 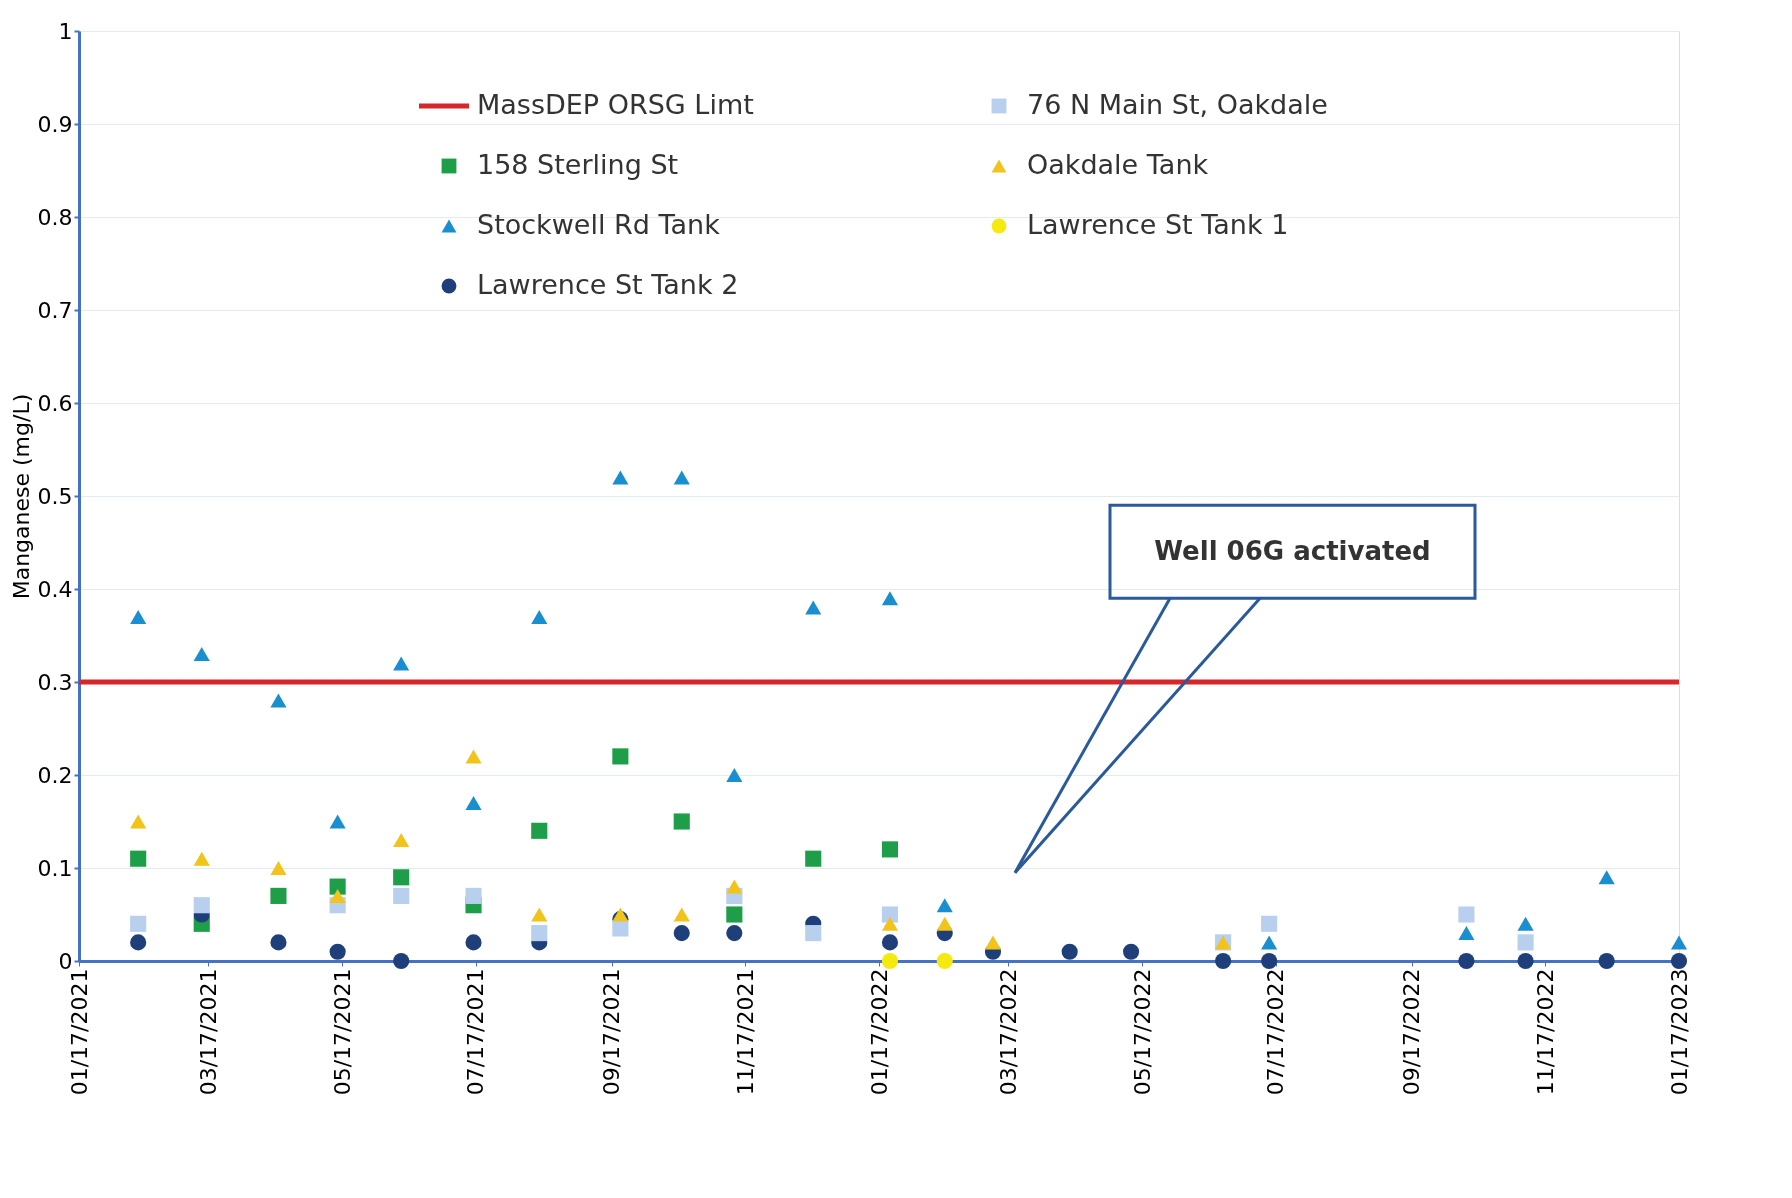 What do you see at coordinates (1545, 1032) in the screenshot?
I see `x-tick-label: 11/17/2022` at bounding box center [1545, 1032].